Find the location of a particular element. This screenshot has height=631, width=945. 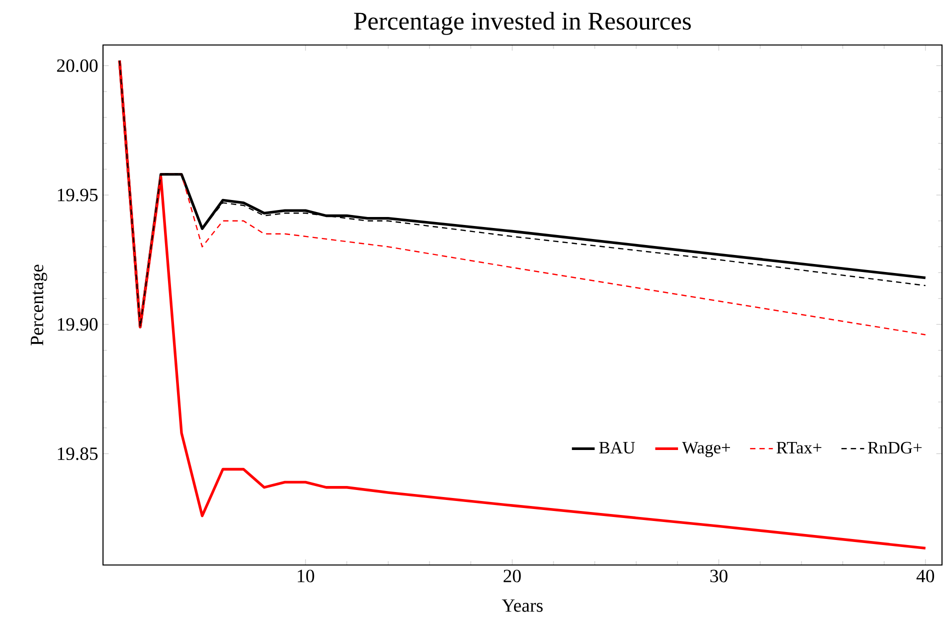

x-axis-title: Years is located at coordinates (522, 605).